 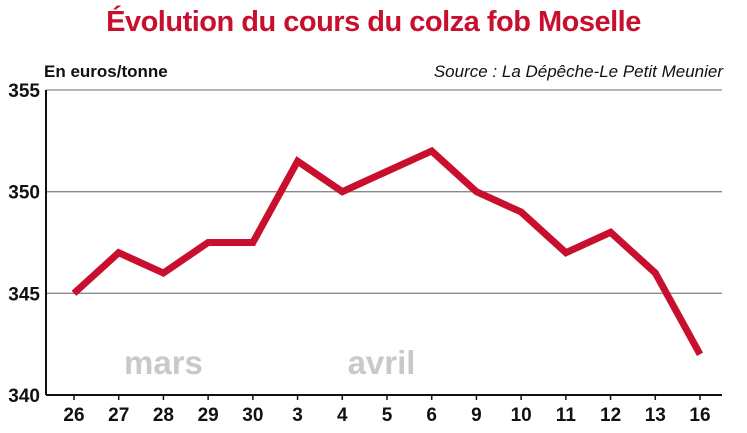 I want to click on y-axis-label: En euros/tonne, so click(x=106, y=71).